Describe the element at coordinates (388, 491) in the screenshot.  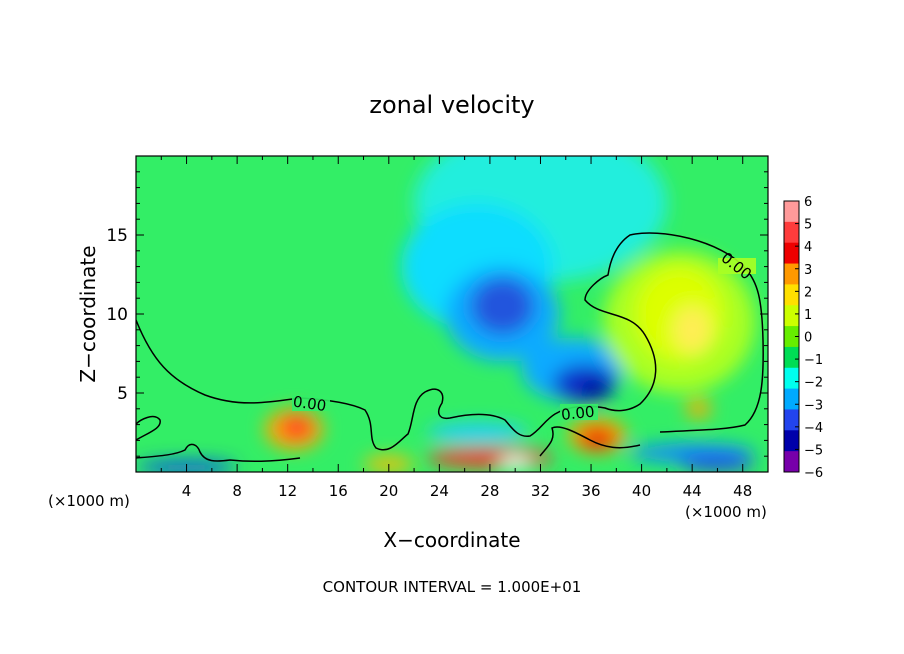
I see `x-tick-label: 20` at that location.